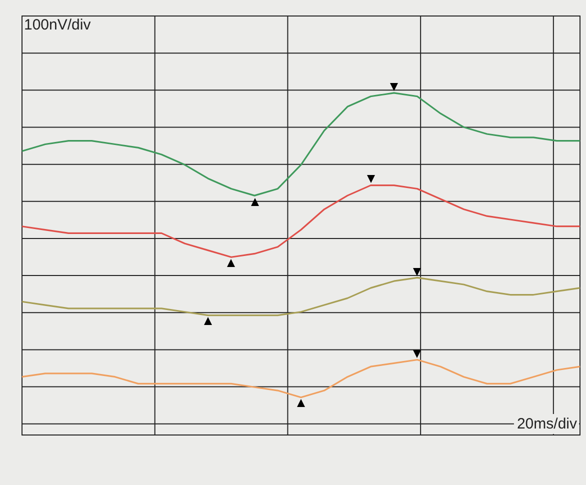 This screenshot has width=586, height=485. What do you see at coordinates (58, 25) in the screenshot?
I see `text: 100nV/div` at bounding box center [58, 25].